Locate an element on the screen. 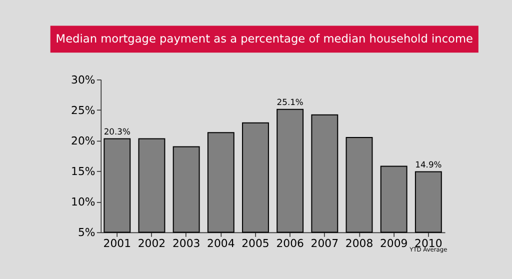  data-label: 25.1% is located at coordinates (290, 102).